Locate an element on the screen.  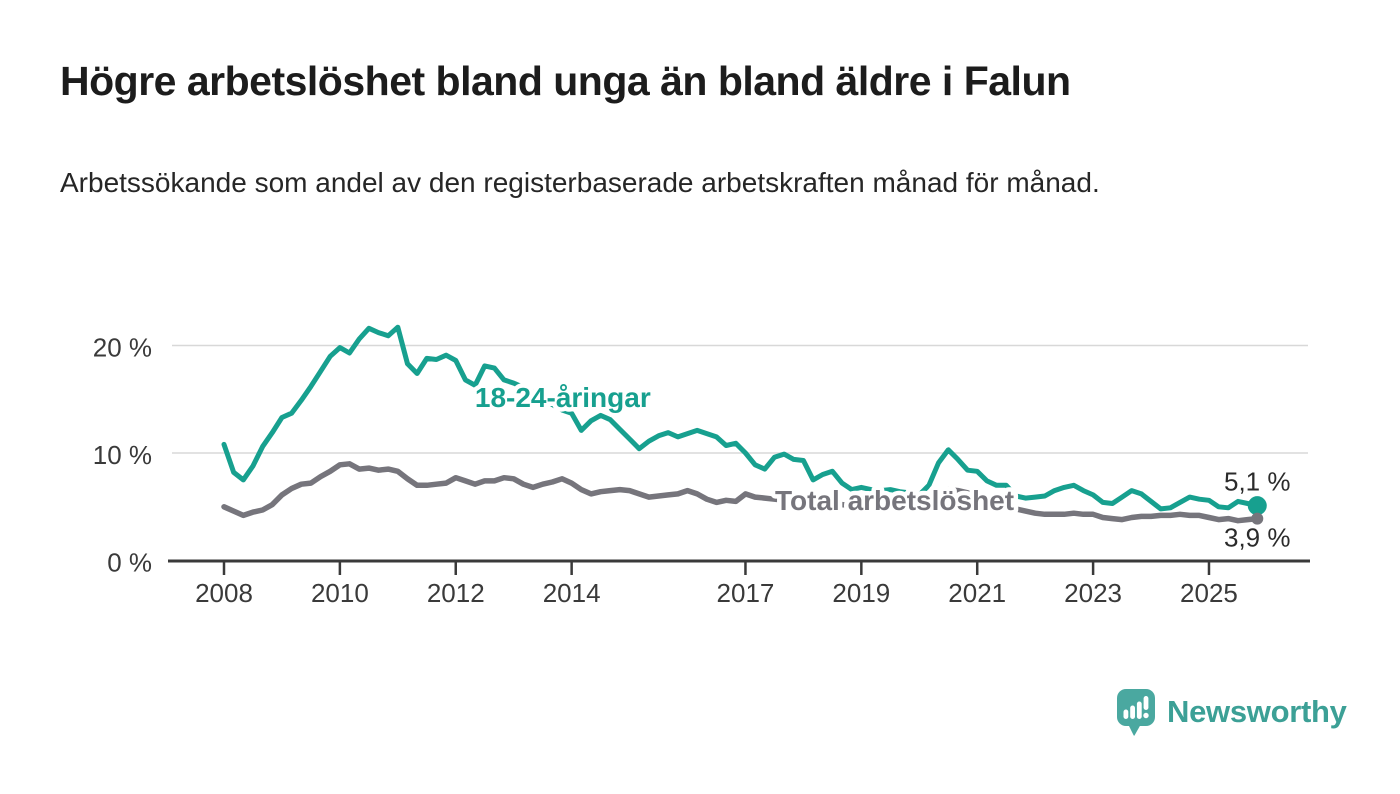
x-axis-label-2017: 2017 is located at coordinates (746, 593).